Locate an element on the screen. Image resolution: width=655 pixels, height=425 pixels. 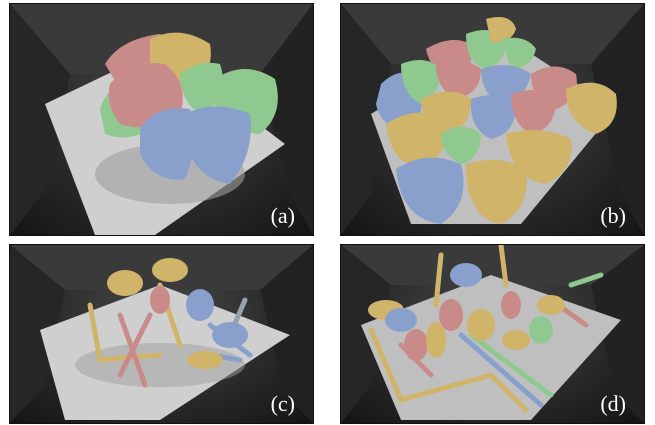
panel-label-b: (b) is located at coordinates (613, 215).